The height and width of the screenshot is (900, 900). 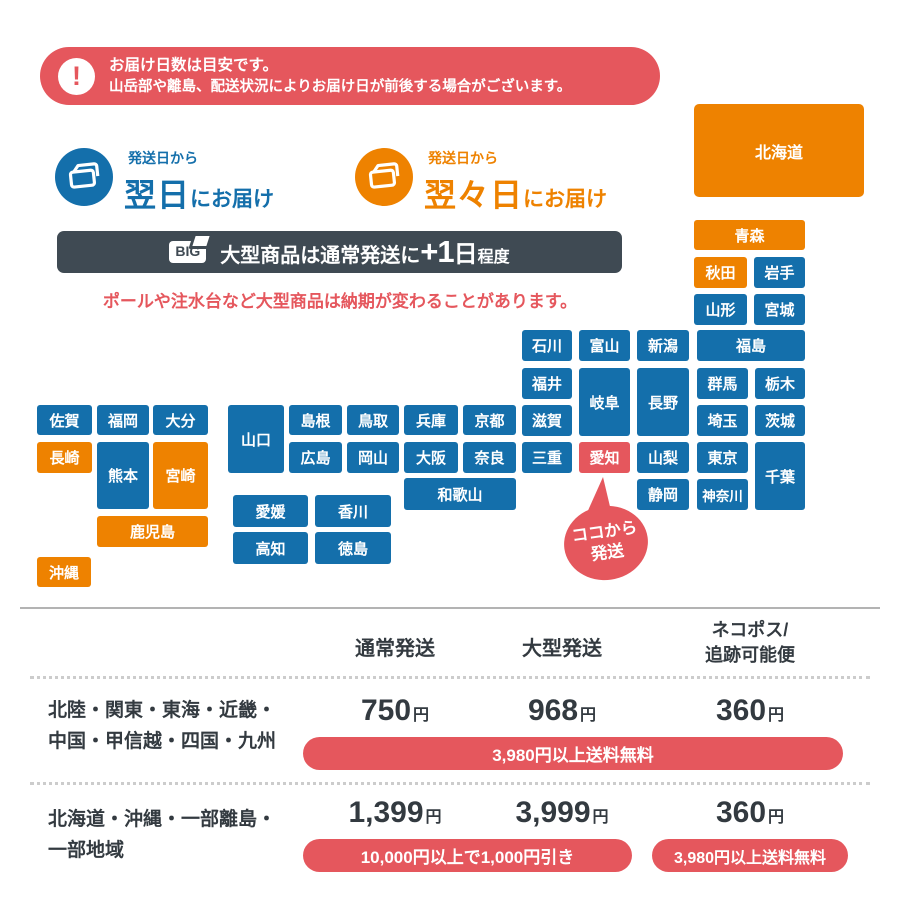 I want to click on map-pref-saitama: 埼玉, so click(x=722, y=420).